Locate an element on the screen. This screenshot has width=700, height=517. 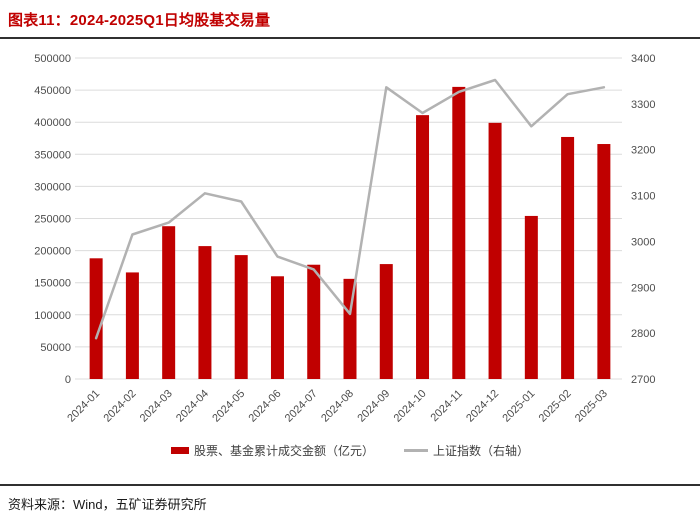
left-axis-tick-label: 450000 is located at coordinates (52, 91).